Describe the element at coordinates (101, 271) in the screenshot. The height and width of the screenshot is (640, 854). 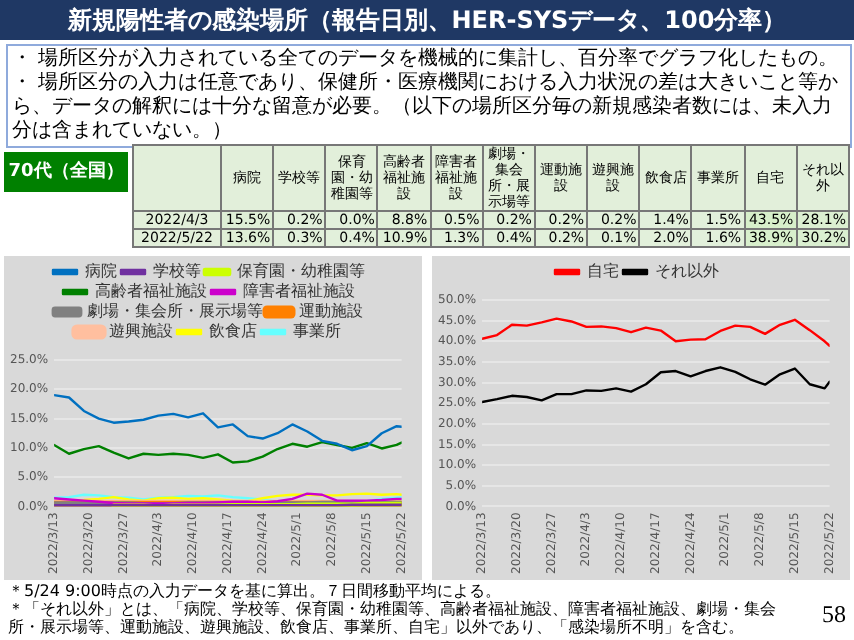
I see `legend-label: 病院` at that location.